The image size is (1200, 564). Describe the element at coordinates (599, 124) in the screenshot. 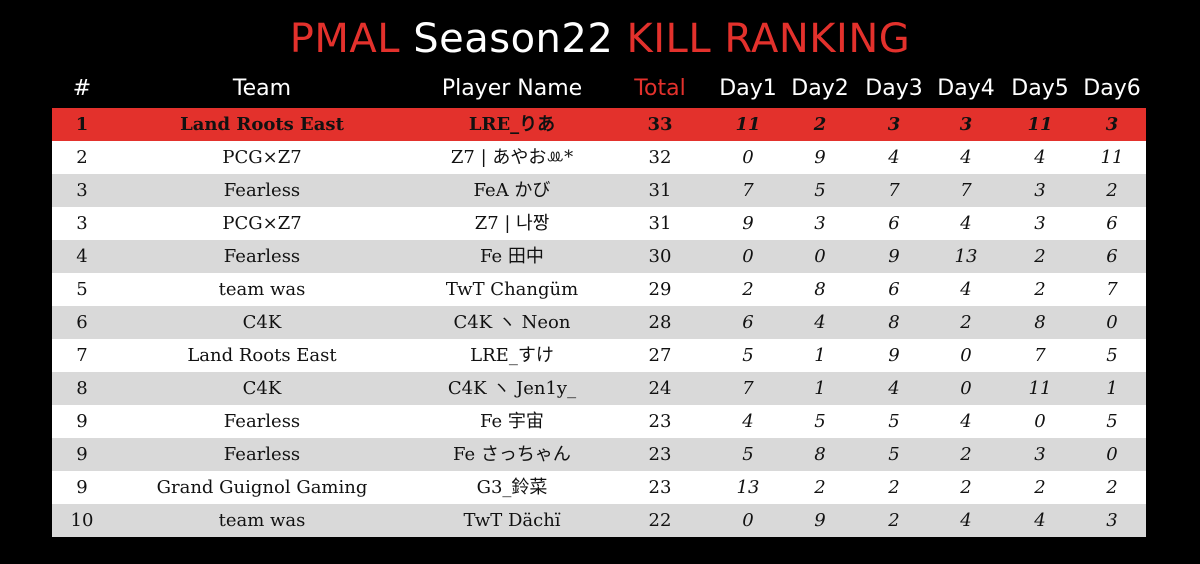

I see `table-row: 1 Land Roots East LRE_りあ 33 11 2 3 3 11 3` at that location.